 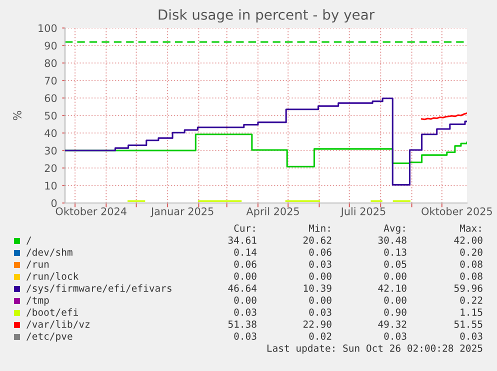 I want to click on text: 46.64, so click(x=242, y=288).